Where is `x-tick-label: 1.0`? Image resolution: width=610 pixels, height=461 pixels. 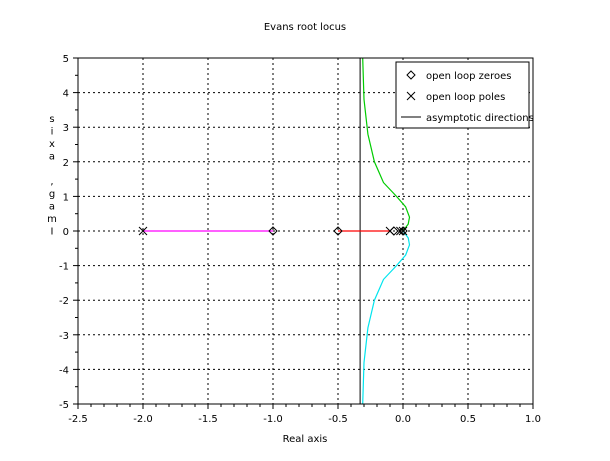 x-tick-label: 1.0 is located at coordinates (533, 419).